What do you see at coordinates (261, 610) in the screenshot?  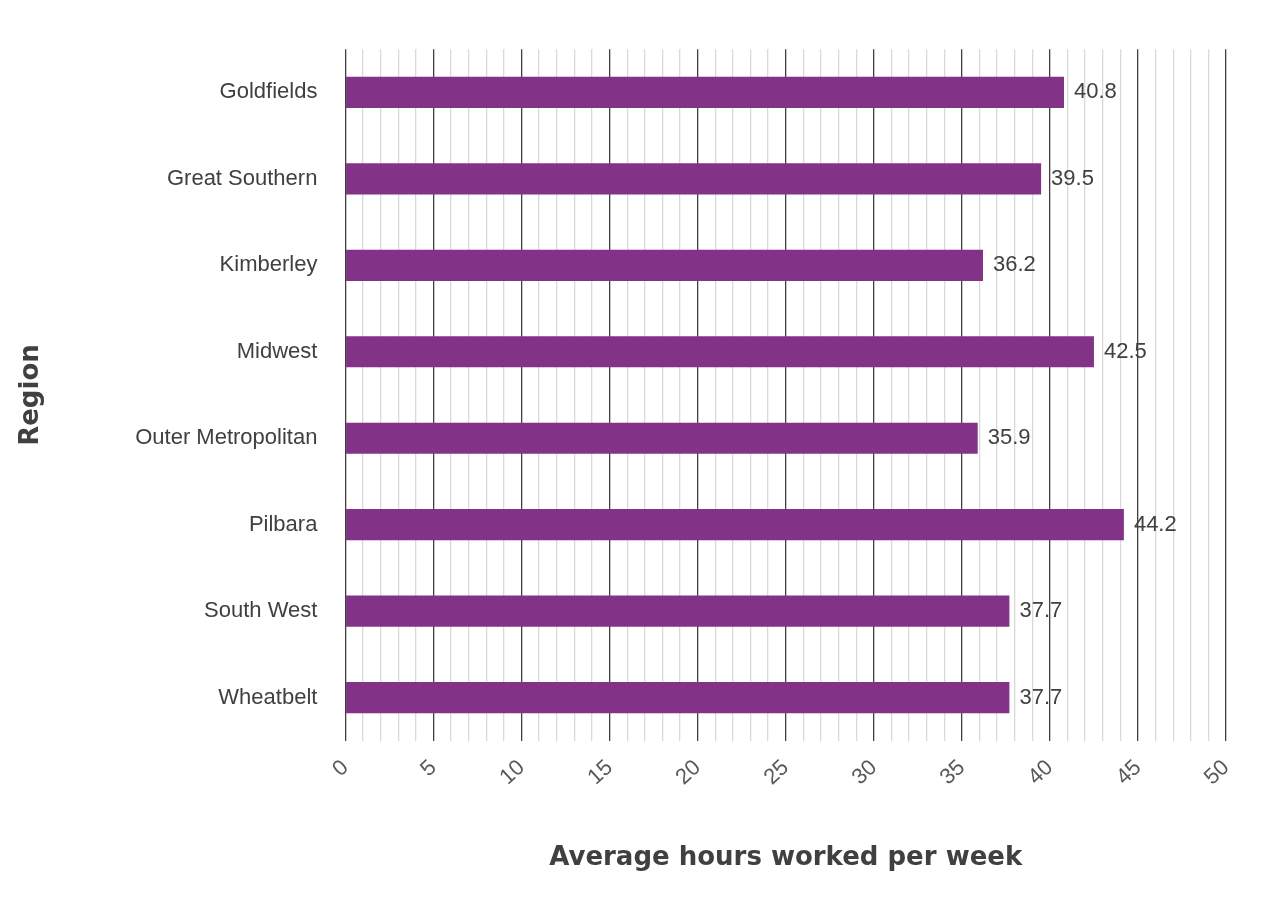 I see `y-tick-label: South West` at bounding box center [261, 610].